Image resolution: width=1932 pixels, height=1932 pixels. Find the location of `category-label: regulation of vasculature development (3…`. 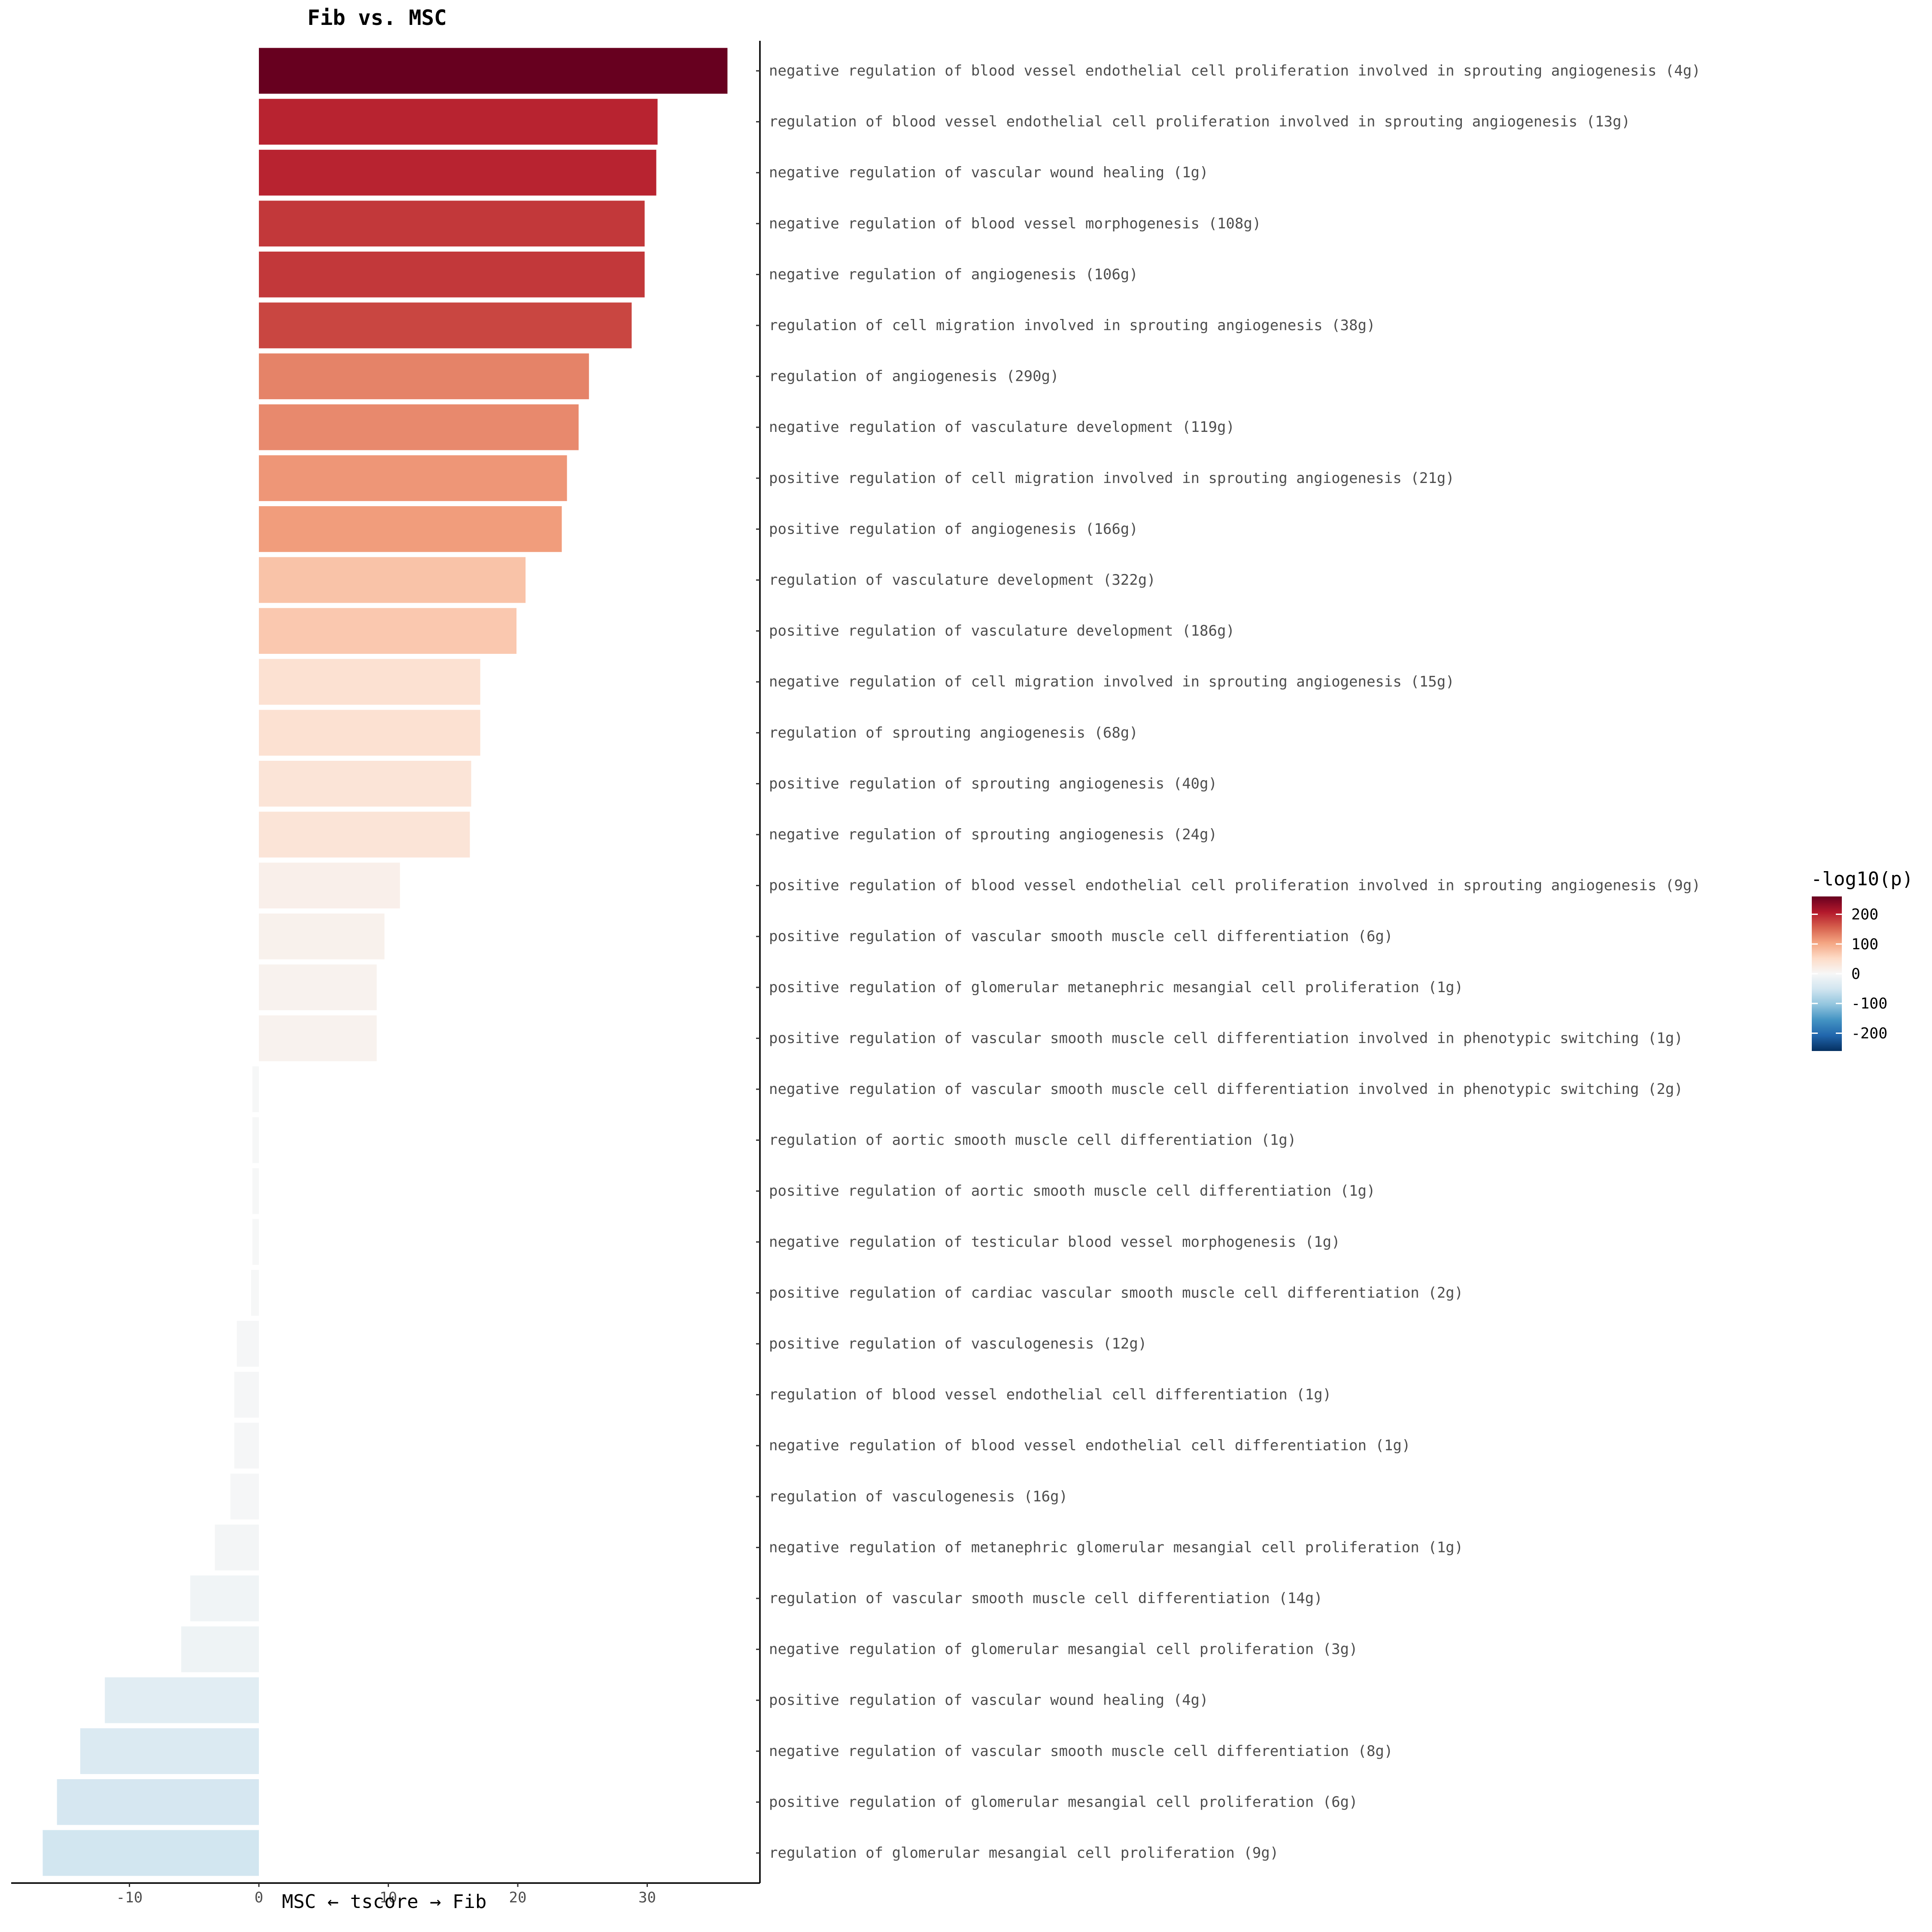

category-label: regulation of vasculature development (3… is located at coordinates (962, 580).